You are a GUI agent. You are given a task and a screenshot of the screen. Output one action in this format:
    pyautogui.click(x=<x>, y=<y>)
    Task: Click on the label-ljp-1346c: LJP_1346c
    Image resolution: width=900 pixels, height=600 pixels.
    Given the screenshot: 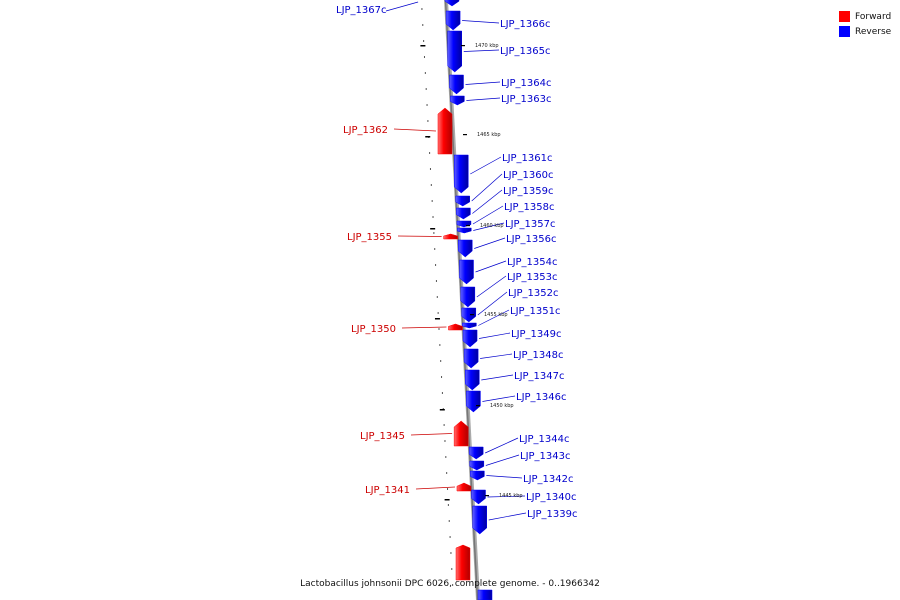 What is the action you would take?
    pyautogui.click(x=541, y=397)
    